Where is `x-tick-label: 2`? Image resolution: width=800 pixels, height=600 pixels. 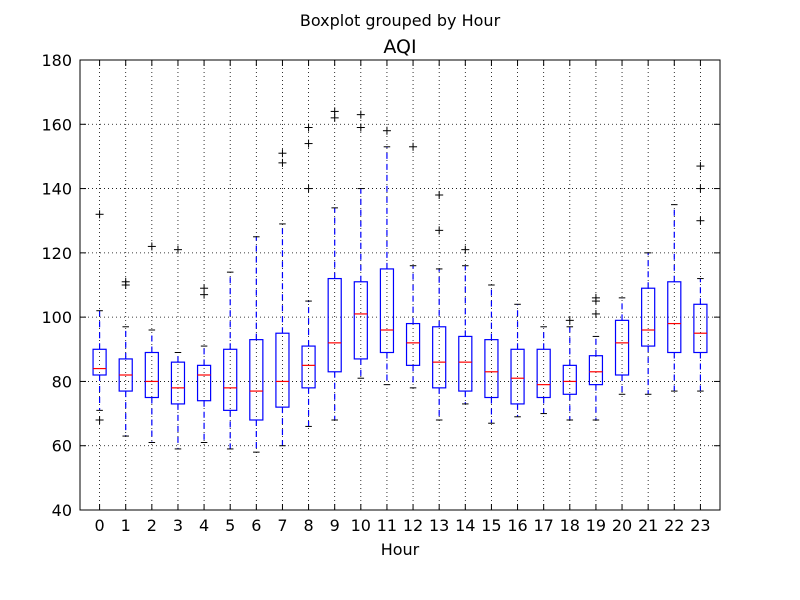
x-tick-label: 2 is located at coordinates (152, 525).